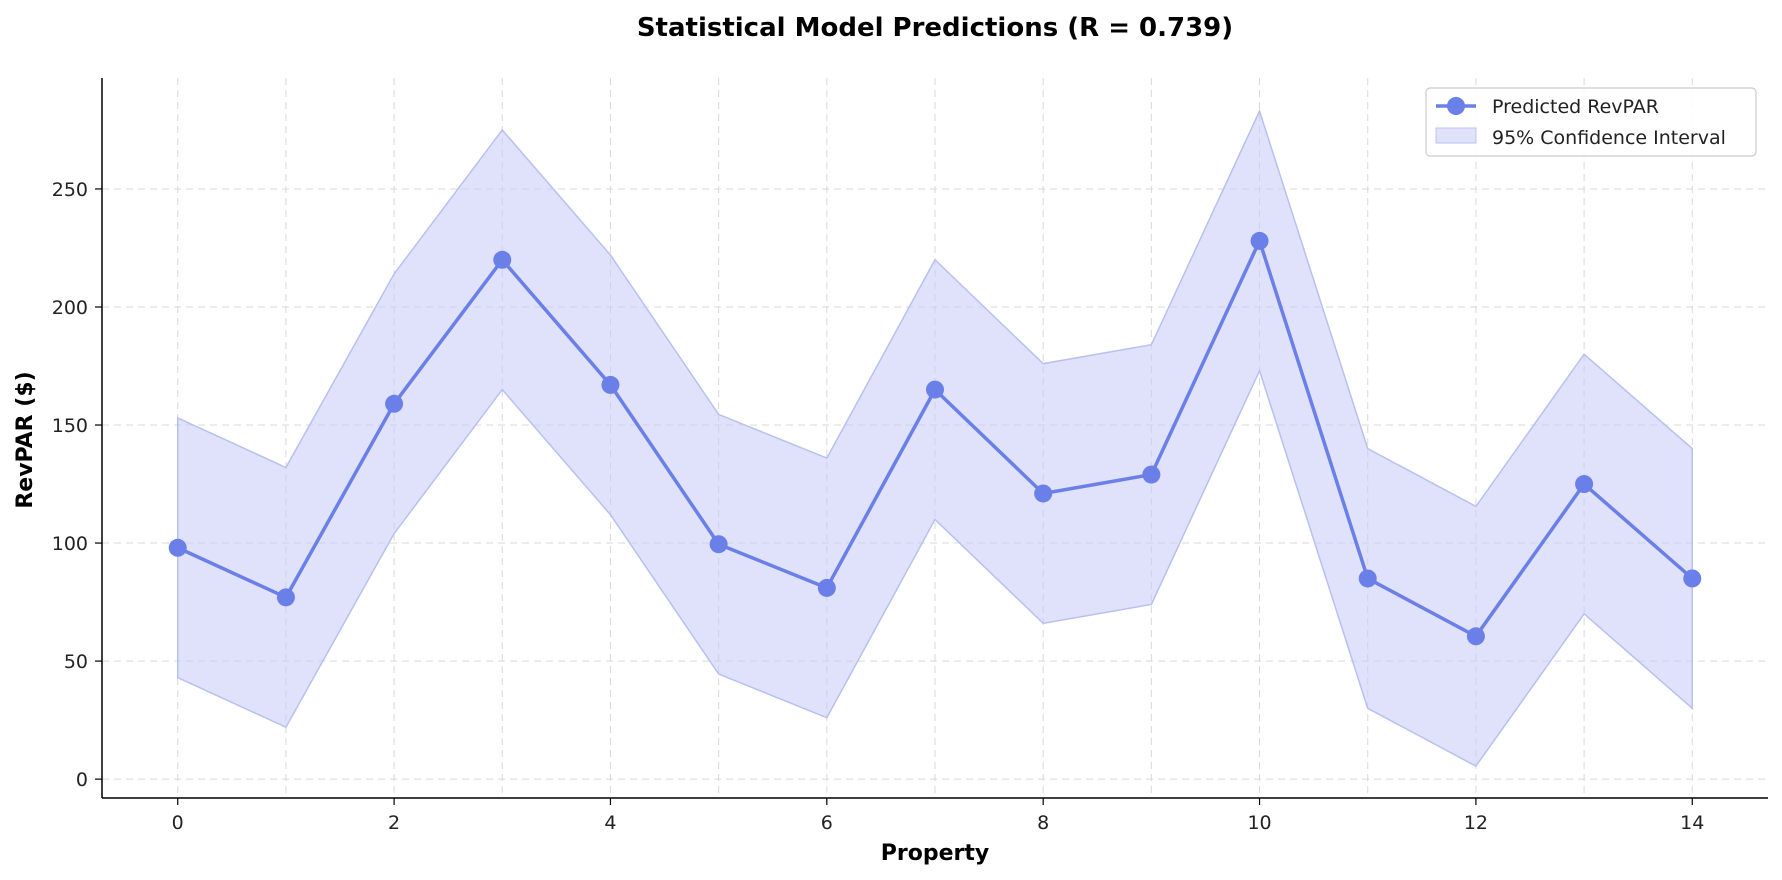 The image size is (1782, 880). I want to click on y-tick-label-150: 150, so click(70, 426).